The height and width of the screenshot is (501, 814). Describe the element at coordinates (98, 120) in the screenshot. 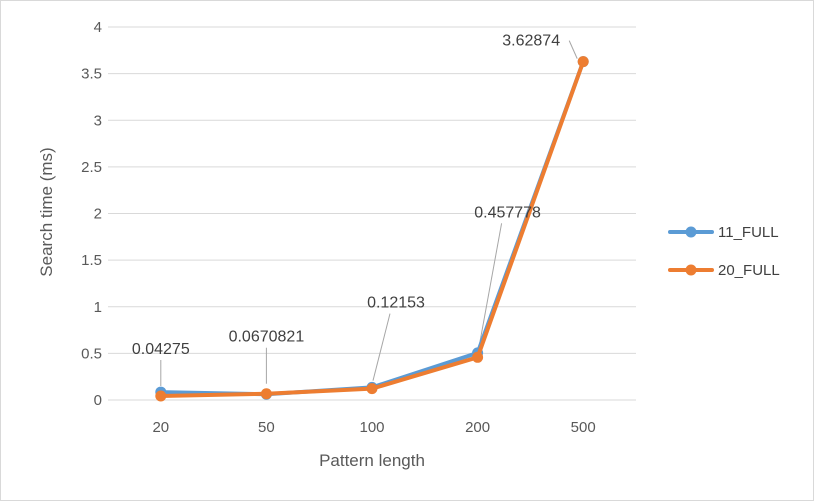

I see `y-tick-label-6: 3` at that location.